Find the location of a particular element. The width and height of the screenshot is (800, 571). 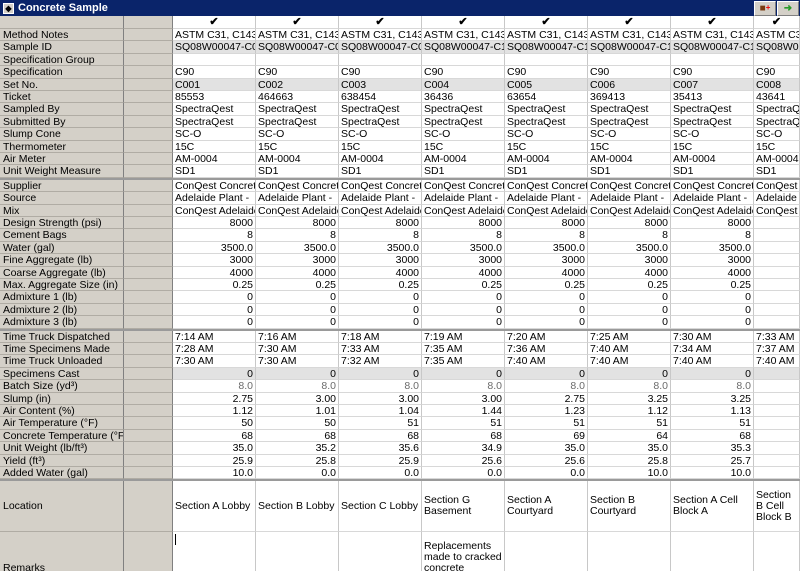

data-cell: 35.2 is located at coordinates (297, 448).